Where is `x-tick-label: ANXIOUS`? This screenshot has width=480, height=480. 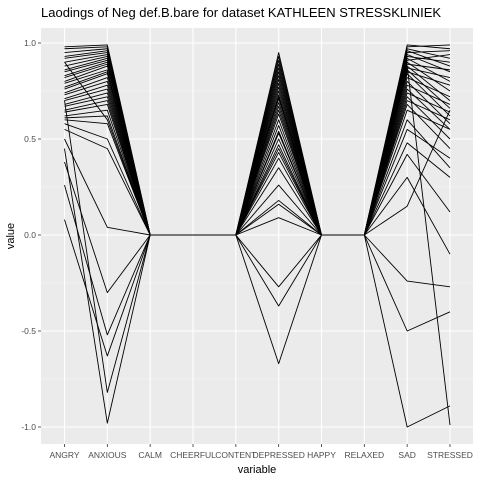
x-tick-label: ANXIOUS is located at coordinates (107, 455).